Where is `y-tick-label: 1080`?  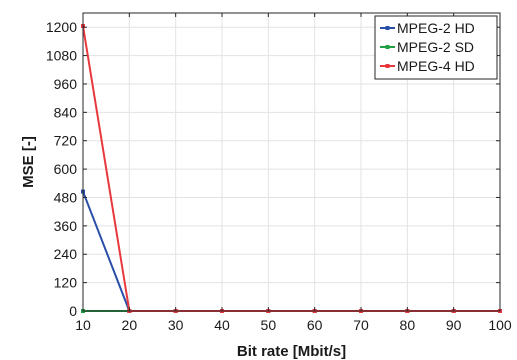
y-tick-label: 1080 is located at coordinates (61, 56).